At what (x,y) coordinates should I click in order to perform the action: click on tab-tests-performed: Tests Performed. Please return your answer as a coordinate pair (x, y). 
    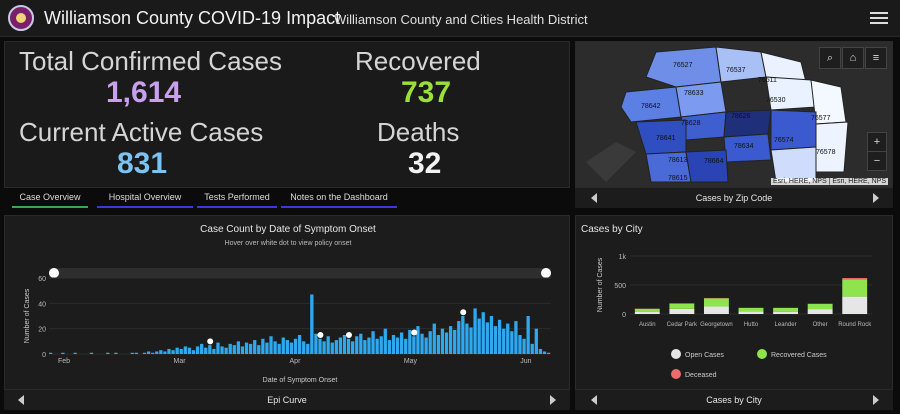
    Looking at the image, I should click on (237, 198).